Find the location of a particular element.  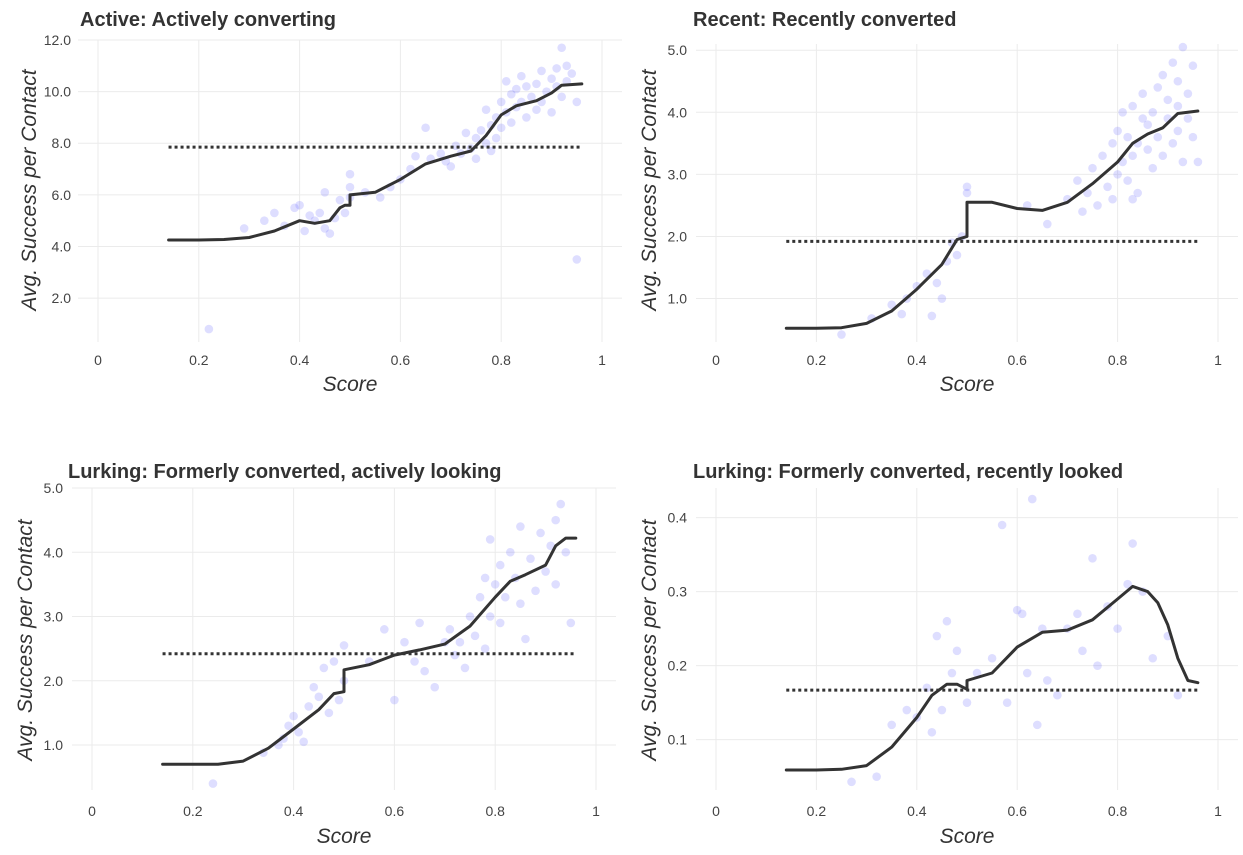

x-tick-label: 0.2 is located at coordinates (817, 360).